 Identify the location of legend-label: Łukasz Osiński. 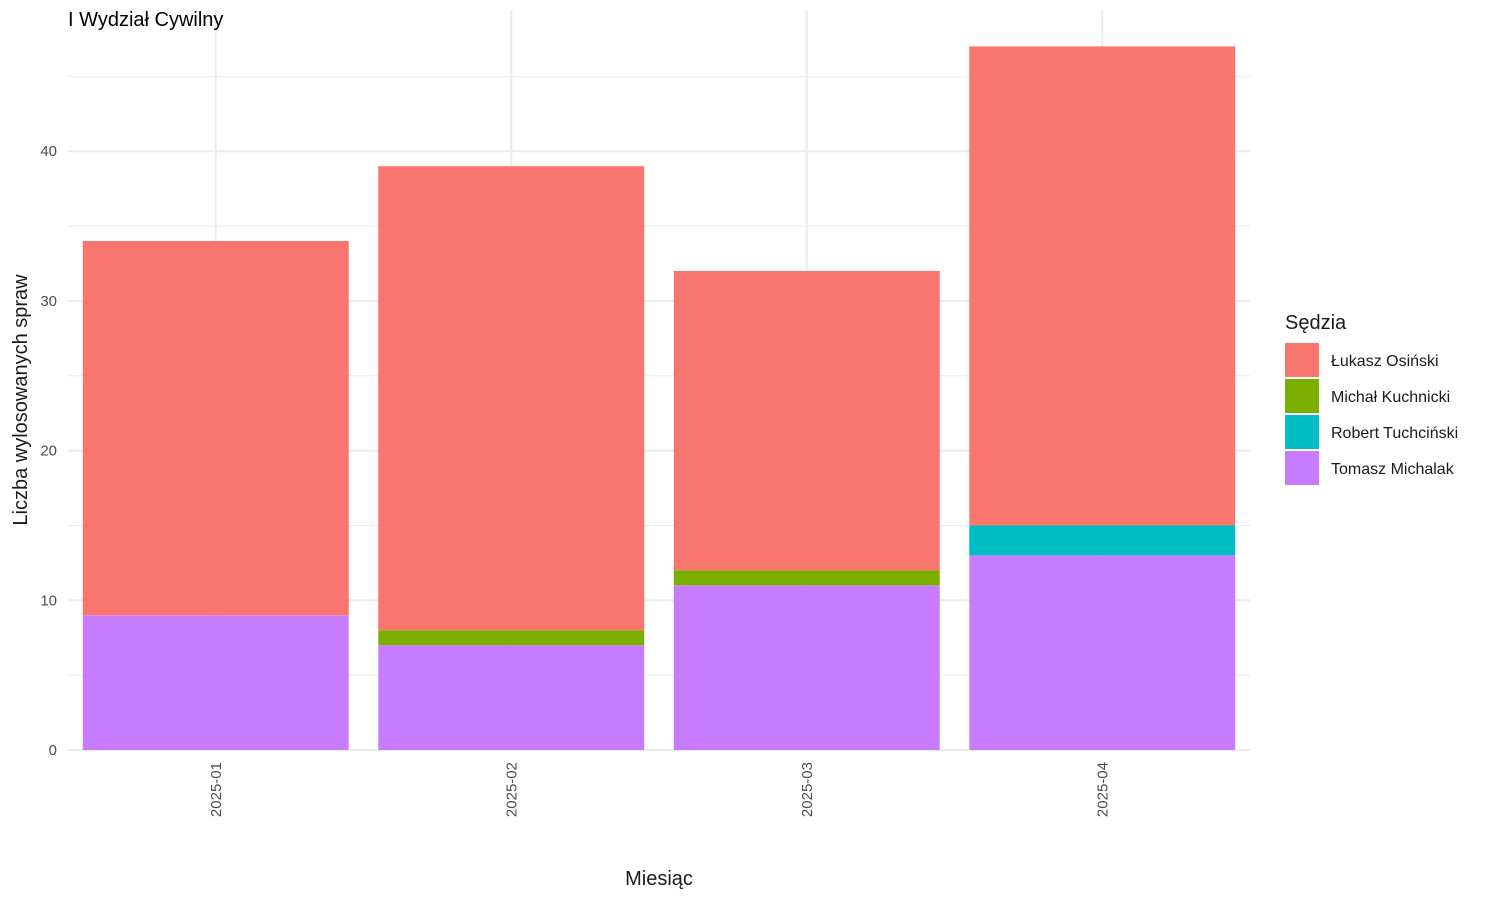
(1385, 361).